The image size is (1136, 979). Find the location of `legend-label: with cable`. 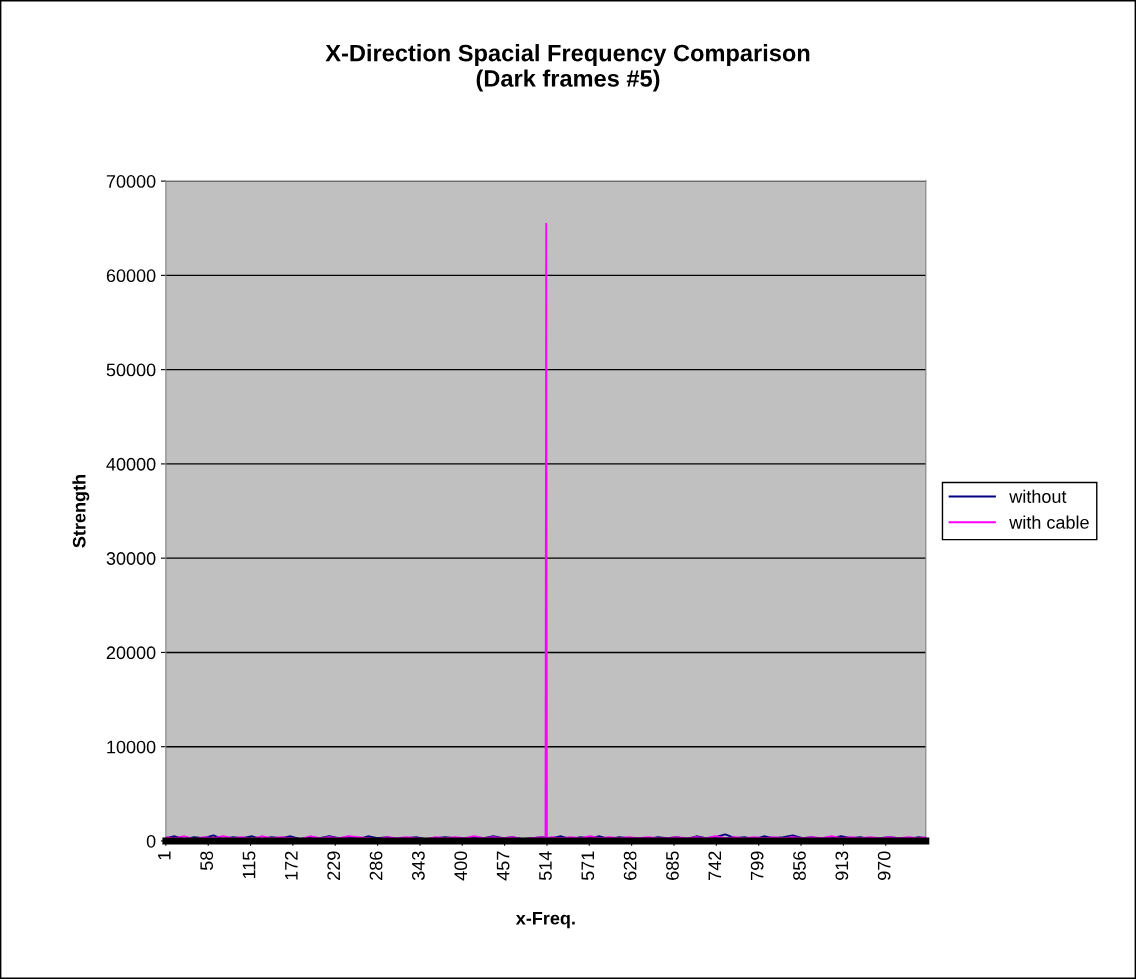

legend-label: with cable is located at coordinates (1049, 522).